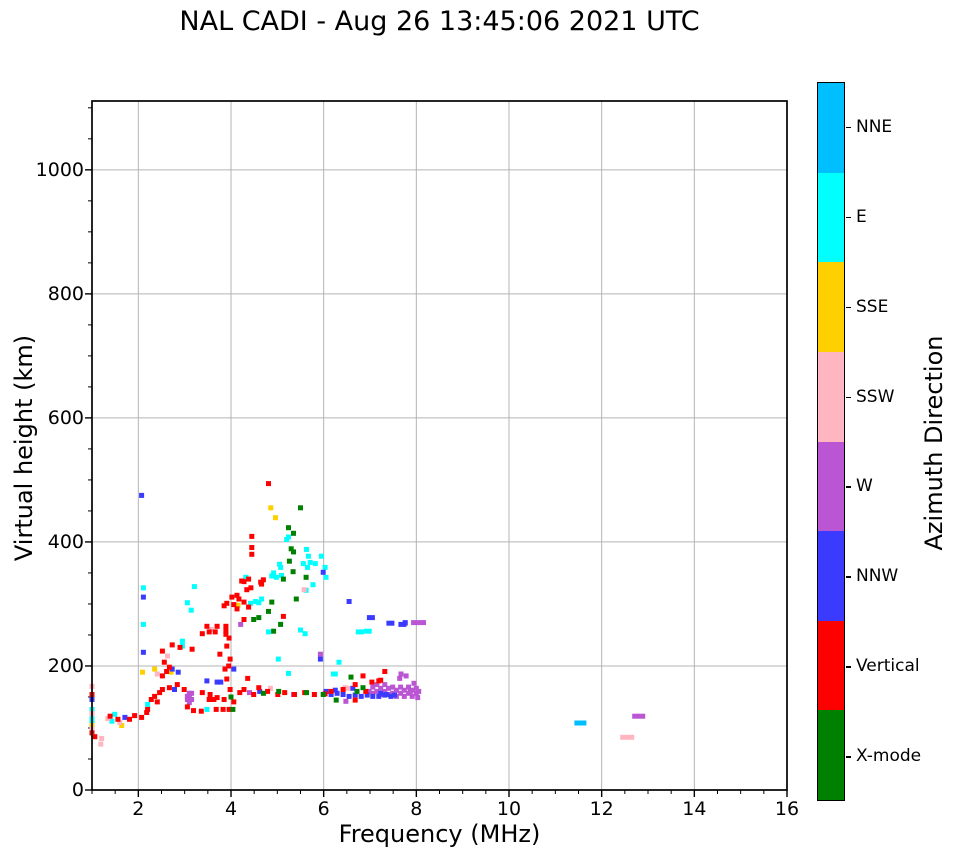 This screenshot has height=857, width=958. I want to click on x-tick-label: 16, so click(787, 809).